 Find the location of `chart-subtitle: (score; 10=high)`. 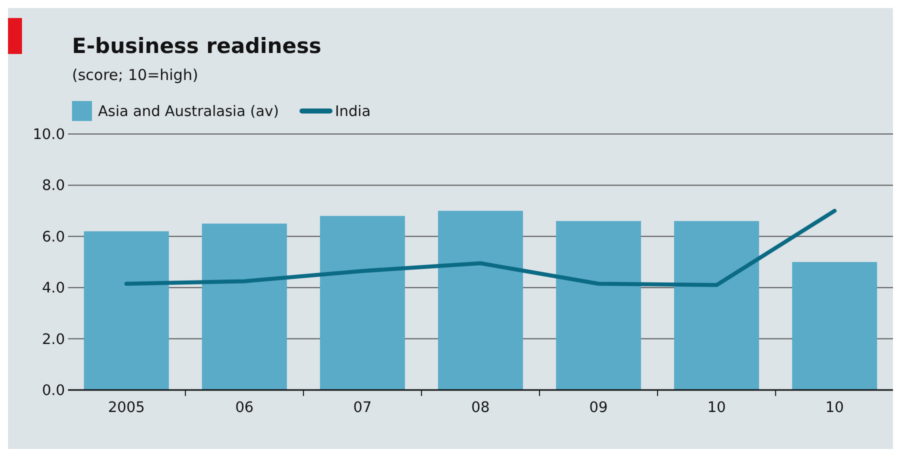

chart-subtitle: (score; 10=high) is located at coordinates (135, 75).